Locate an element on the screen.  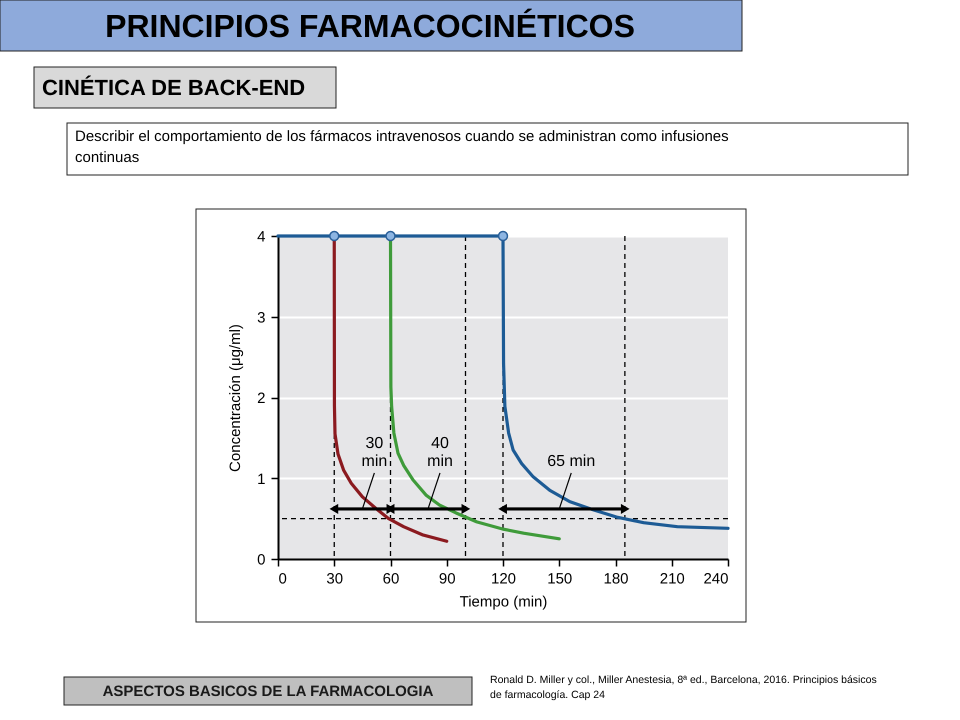
x-tick-label: 180 is located at coordinates (616, 579).